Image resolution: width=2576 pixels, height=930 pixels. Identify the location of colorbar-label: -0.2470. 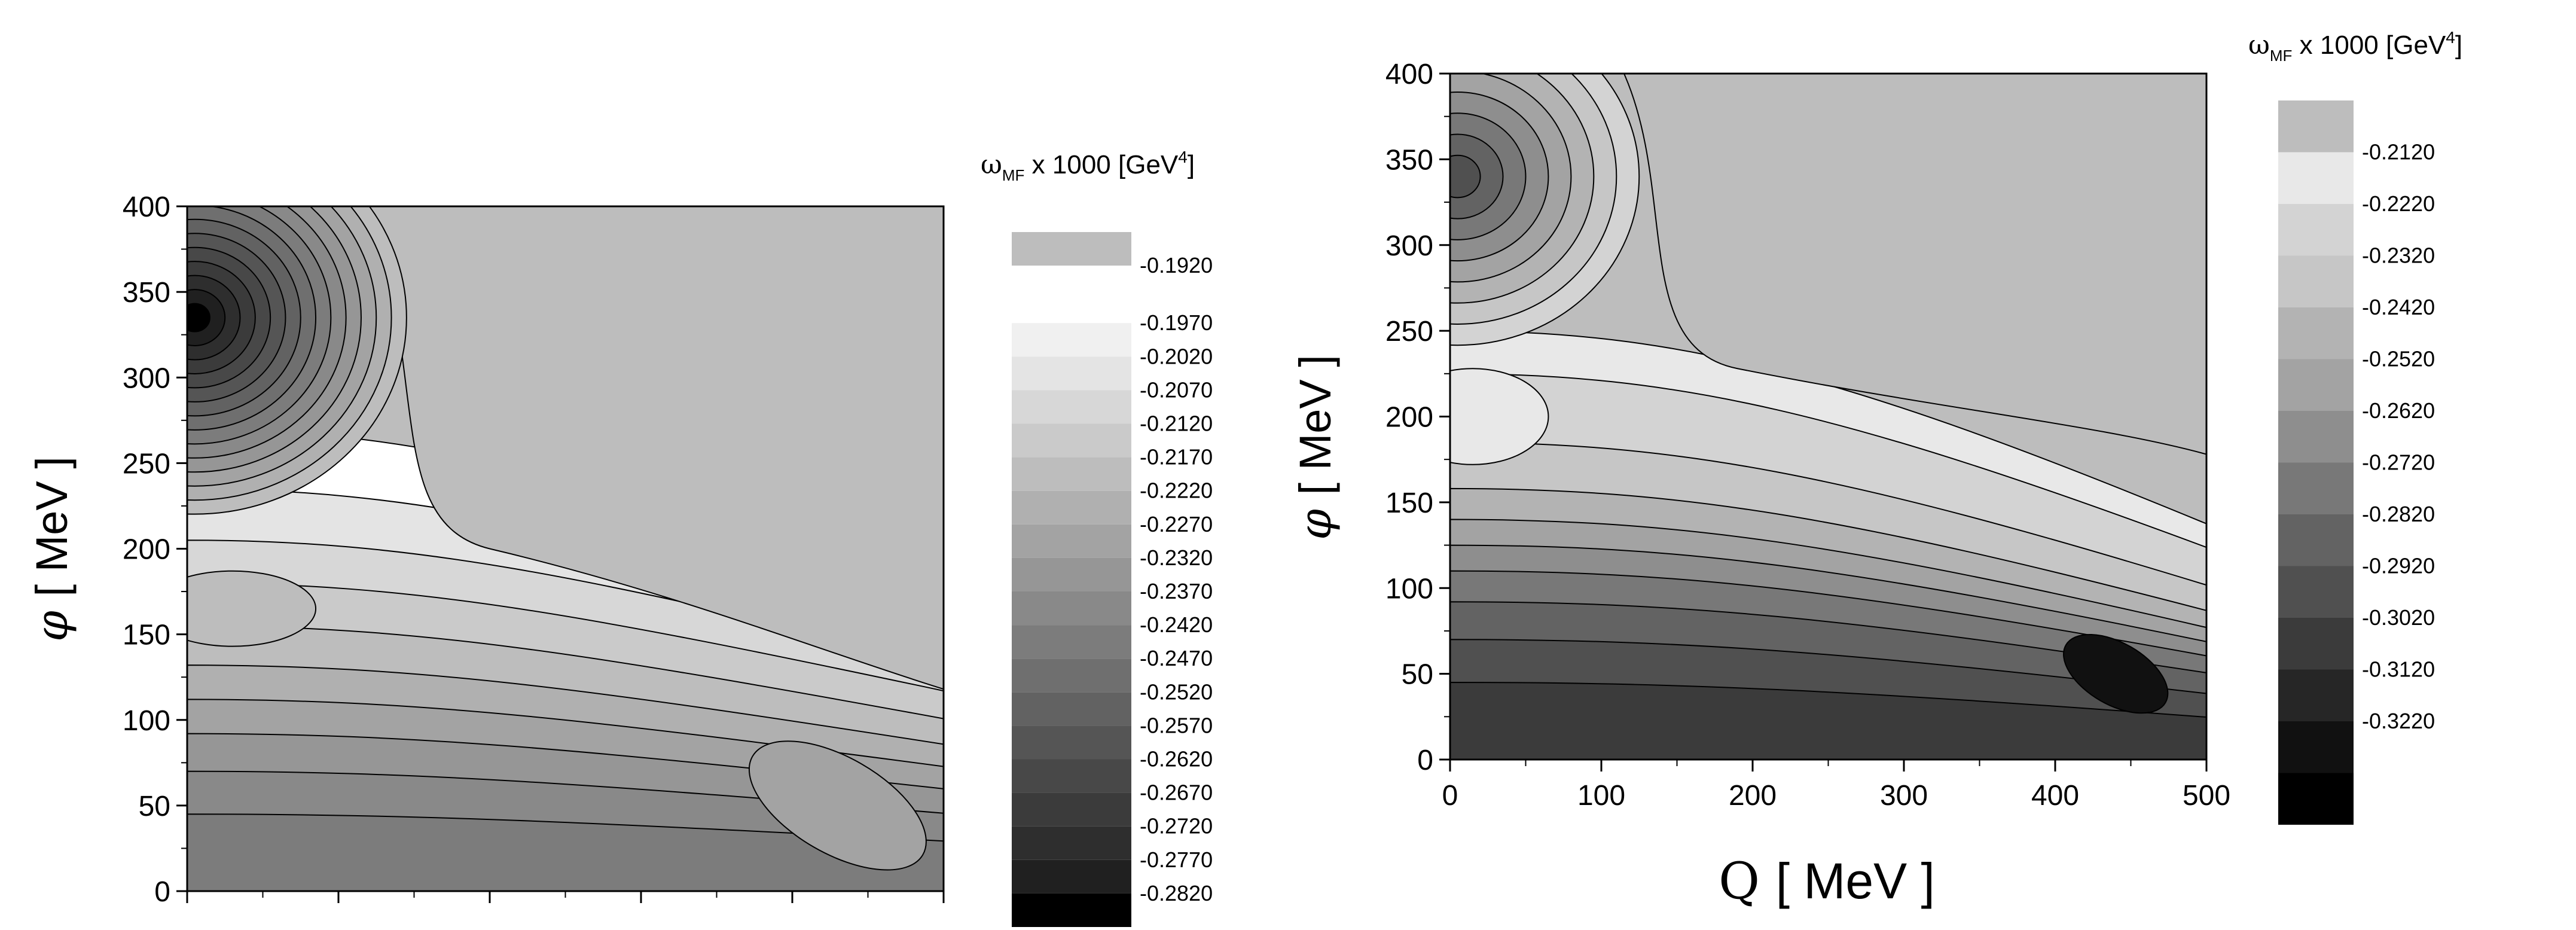
(1176, 658).